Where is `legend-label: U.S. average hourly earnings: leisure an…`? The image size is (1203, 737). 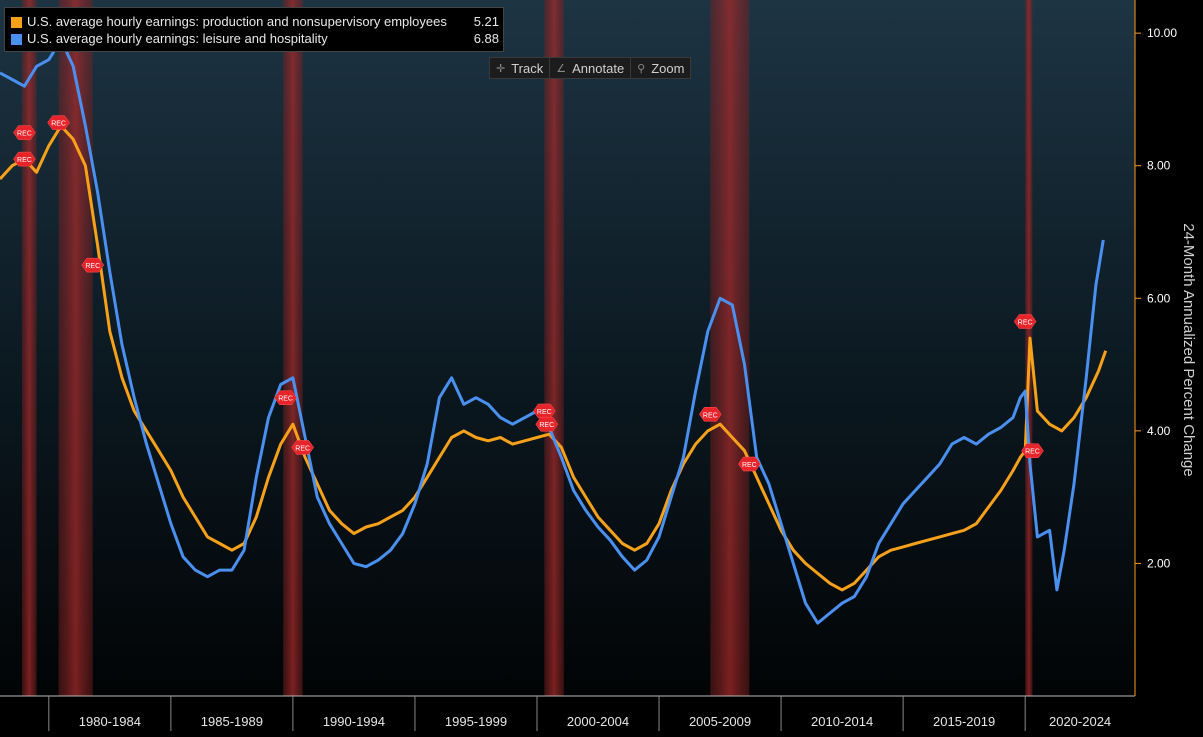 legend-label: U.S. average hourly earnings: leisure an… is located at coordinates (177, 38).